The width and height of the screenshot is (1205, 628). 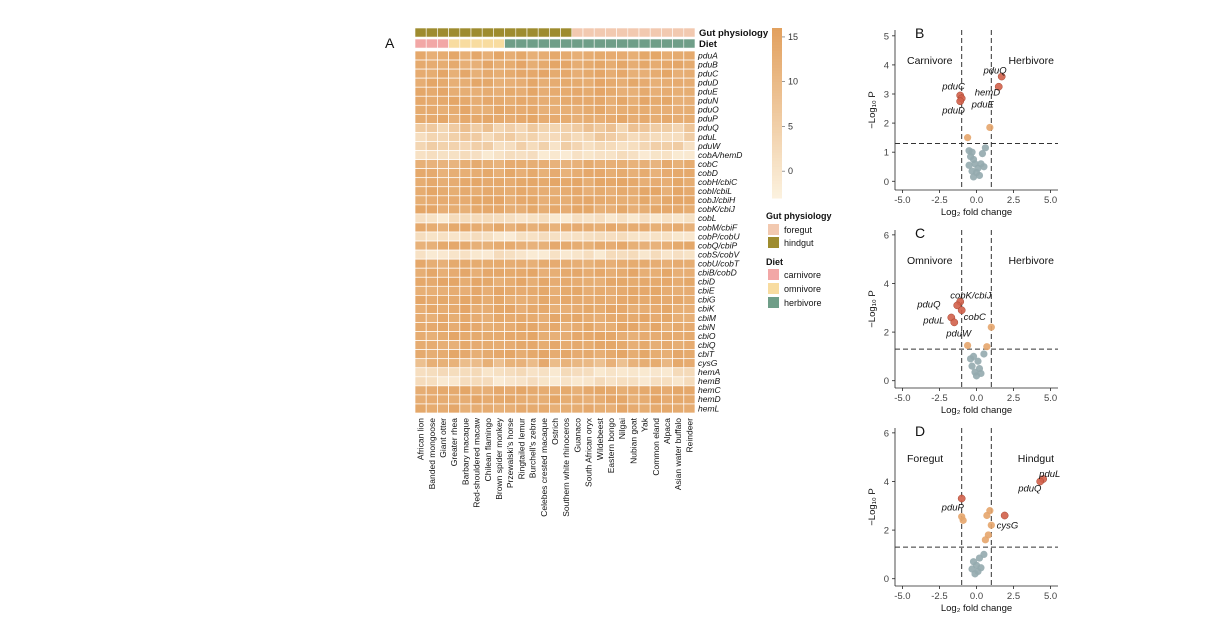 I want to click on x-tick-label: 0.0, so click(x=976, y=596).